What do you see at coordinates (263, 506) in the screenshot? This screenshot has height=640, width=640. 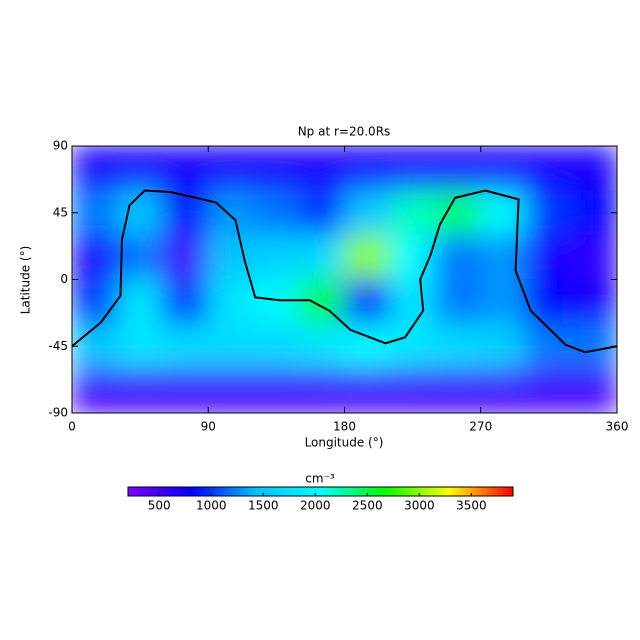 I see `colorbar-tick-label: 1500` at bounding box center [263, 506].